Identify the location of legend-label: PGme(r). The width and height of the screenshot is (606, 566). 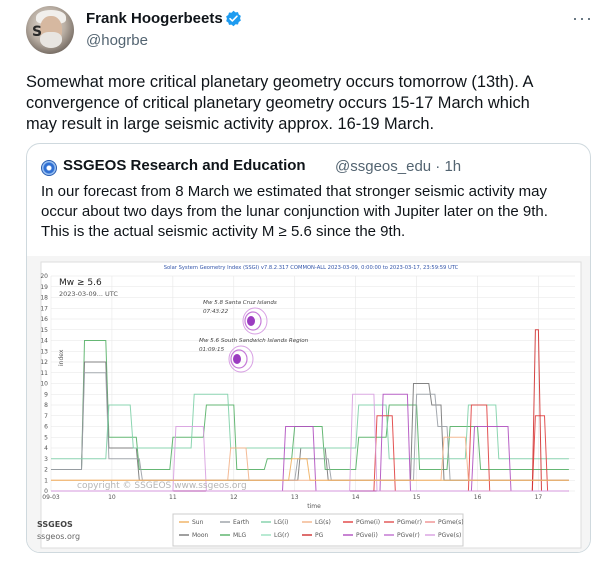
(409, 522).